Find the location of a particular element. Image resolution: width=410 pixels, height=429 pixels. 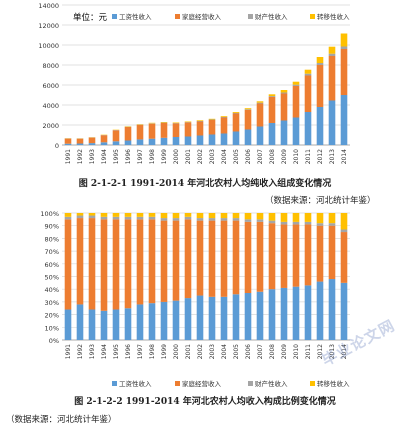

x-tick-label: 2000 is located at coordinates (176, 351).